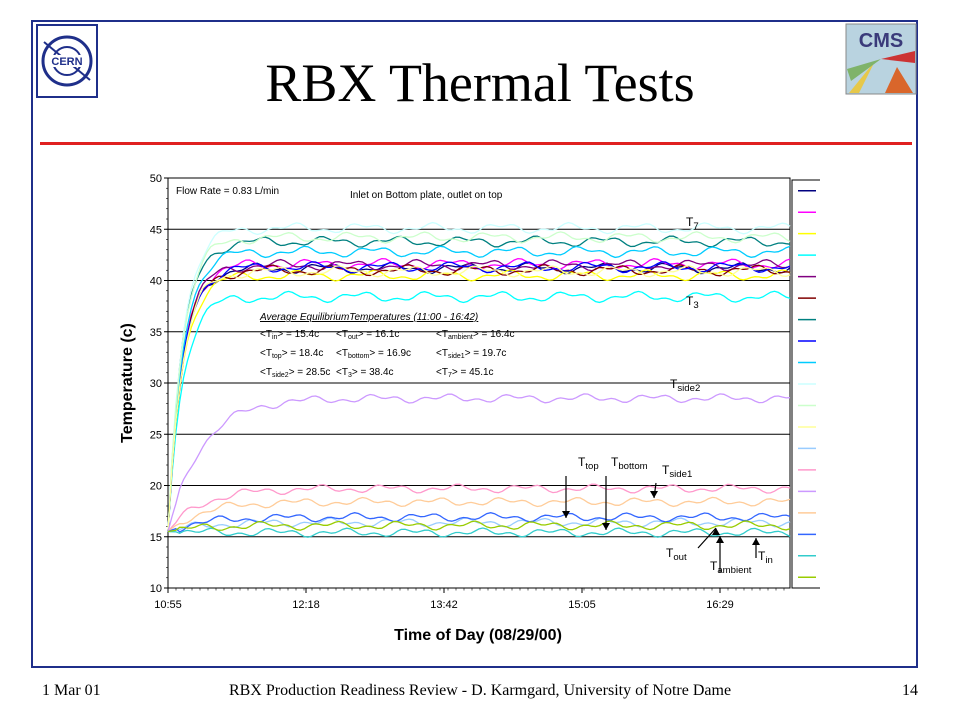 This screenshot has width=960, height=720. What do you see at coordinates (156, 179) in the screenshot?
I see `ytick-label-50: 50` at bounding box center [156, 179].